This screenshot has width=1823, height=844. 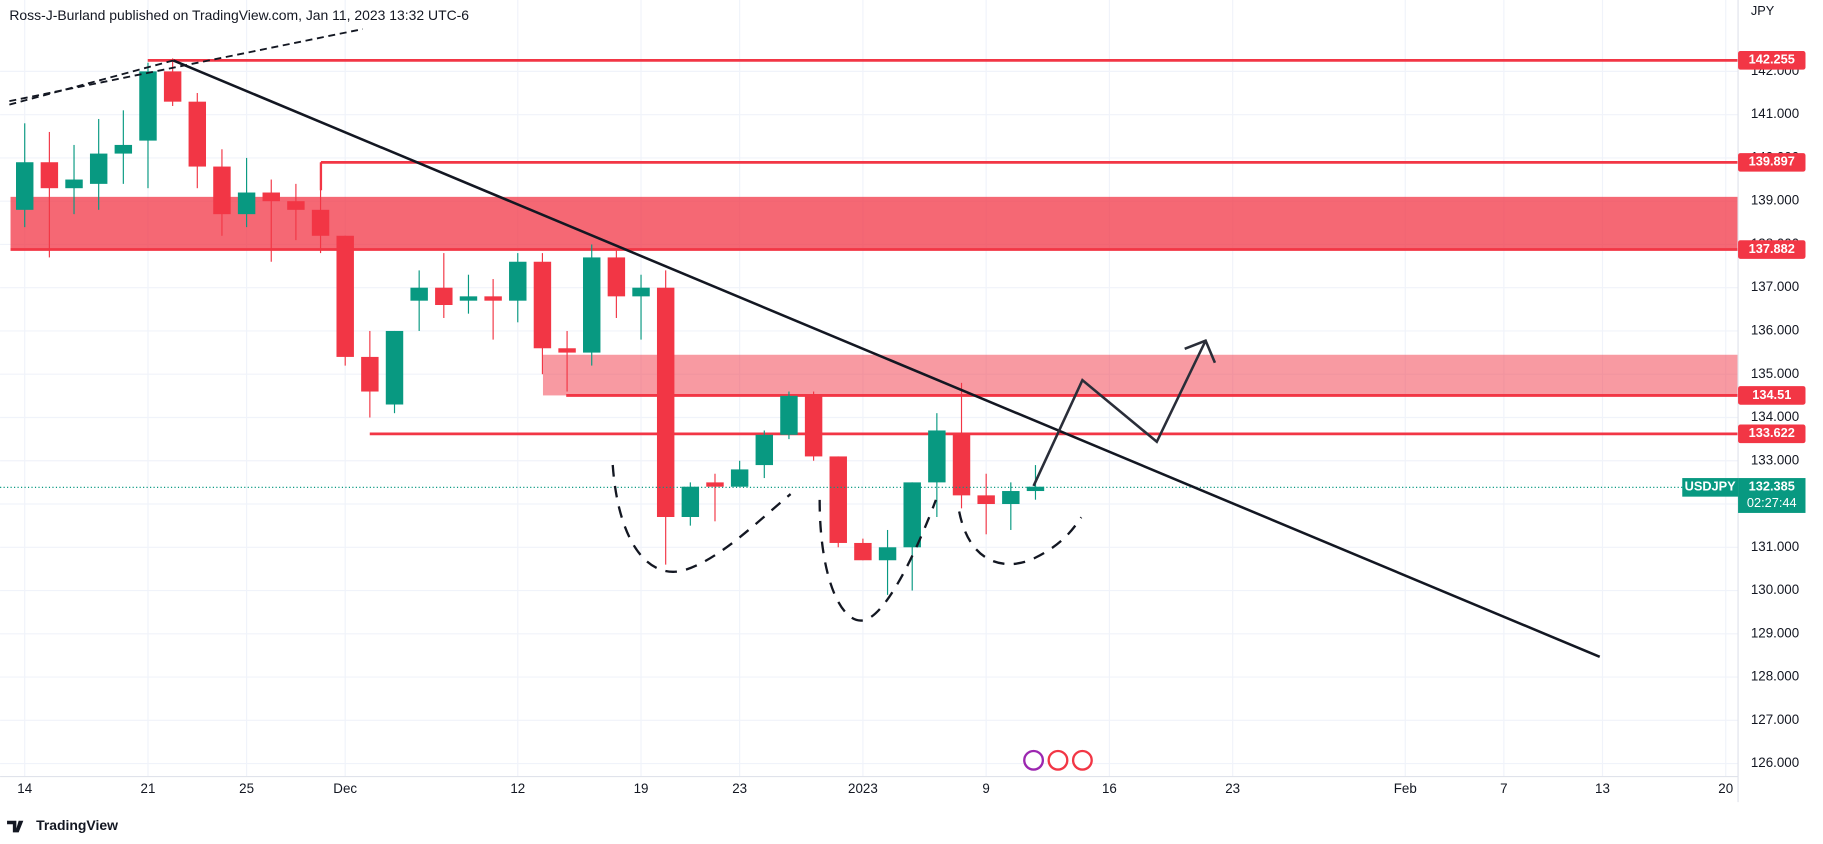 I want to click on level-label: 137.882, so click(x=1772, y=248).